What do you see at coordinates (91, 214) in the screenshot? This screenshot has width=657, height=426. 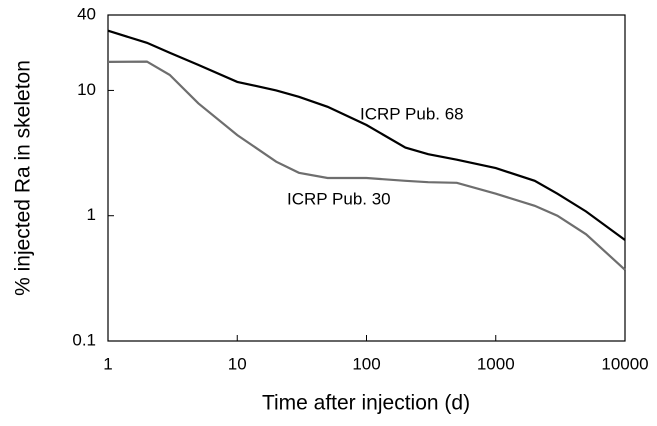 I see `y-tick-label: 1` at bounding box center [91, 214].